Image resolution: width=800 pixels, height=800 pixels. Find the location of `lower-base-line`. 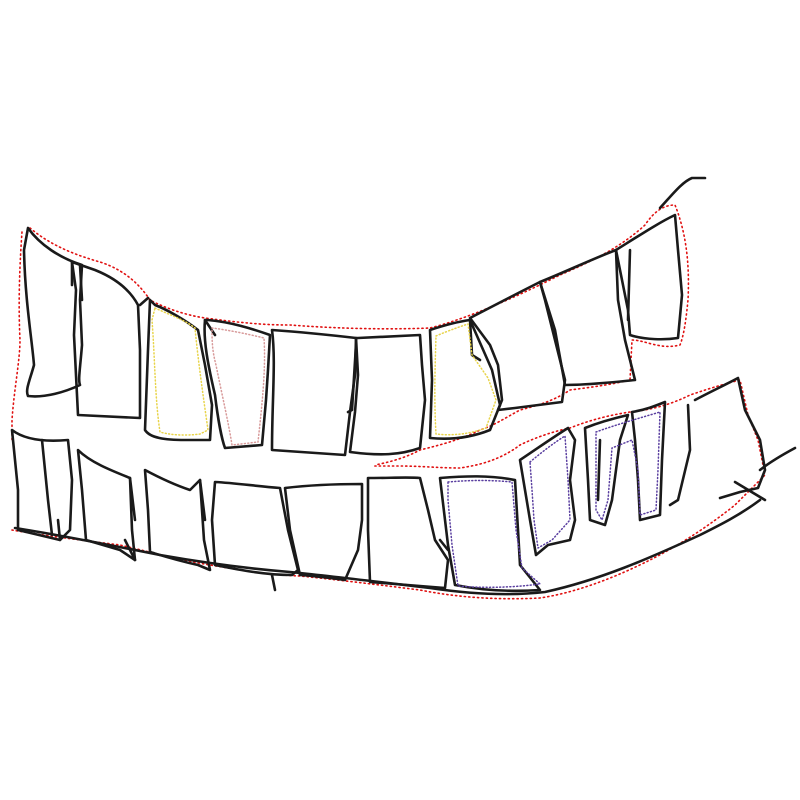

lower-base-line is located at coordinates (387, 547).